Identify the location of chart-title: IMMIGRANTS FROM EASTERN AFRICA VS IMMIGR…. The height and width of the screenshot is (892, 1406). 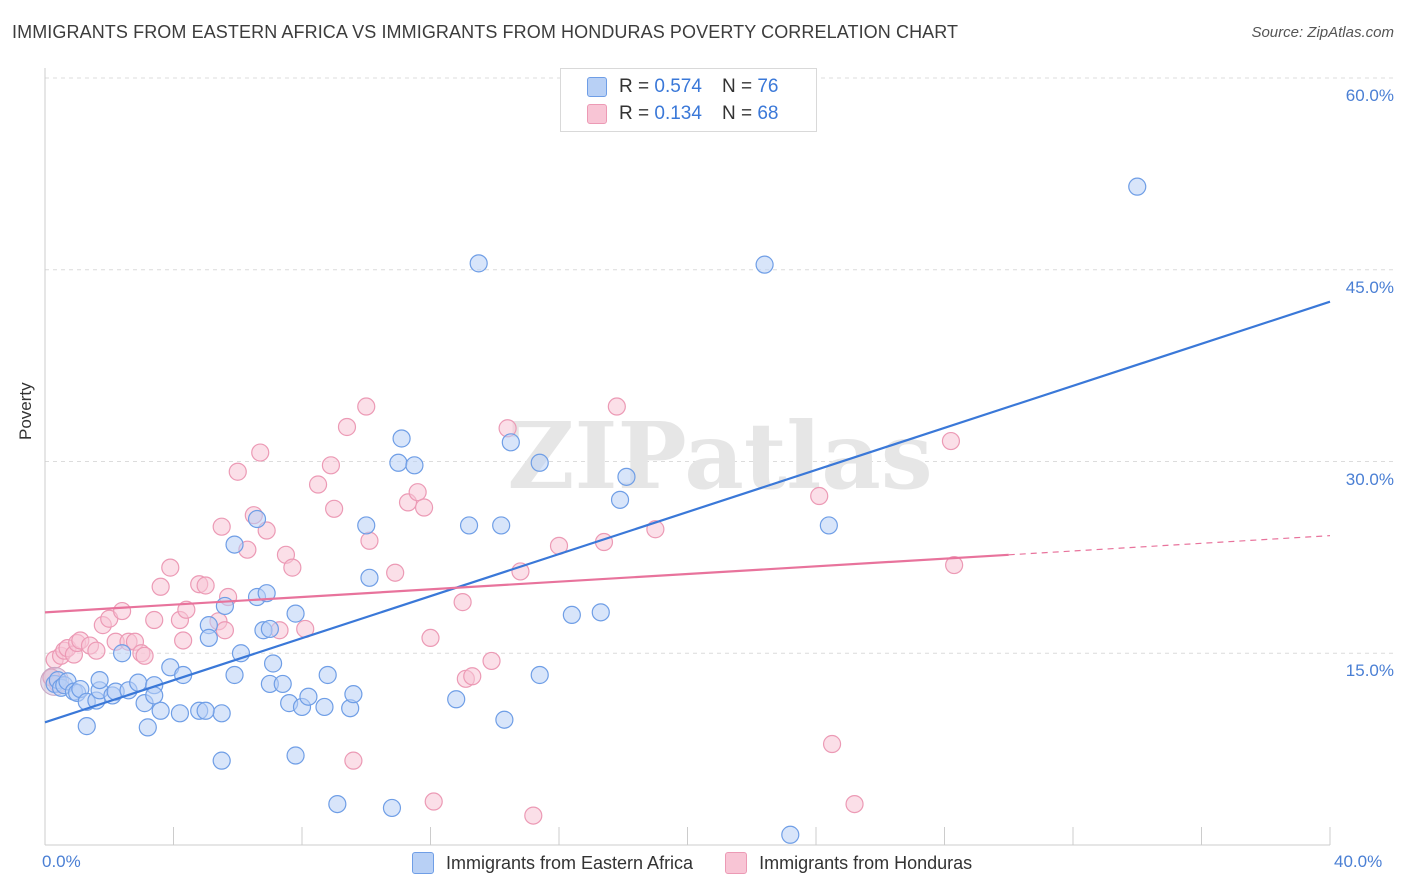
(485, 32).